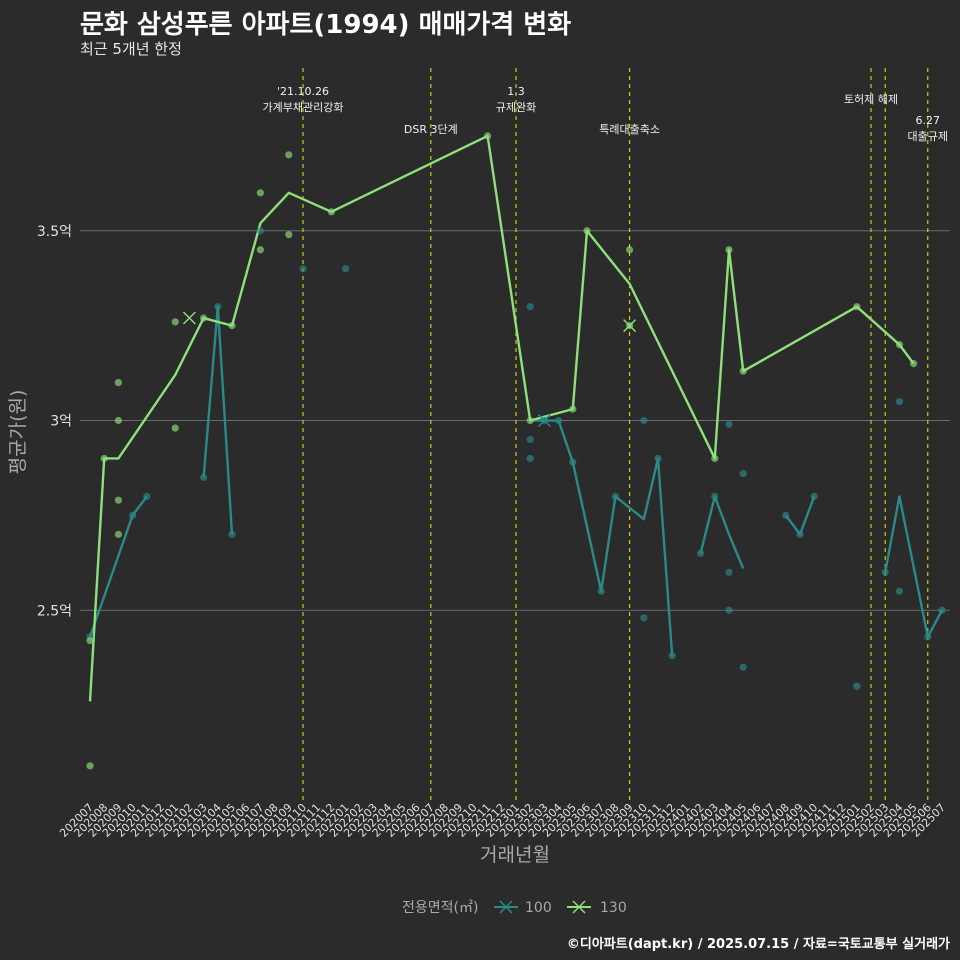  Describe the element at coordinates (440, 908) in the screenshot. I see `legend-title: 전용면적(㎡)` at that location.